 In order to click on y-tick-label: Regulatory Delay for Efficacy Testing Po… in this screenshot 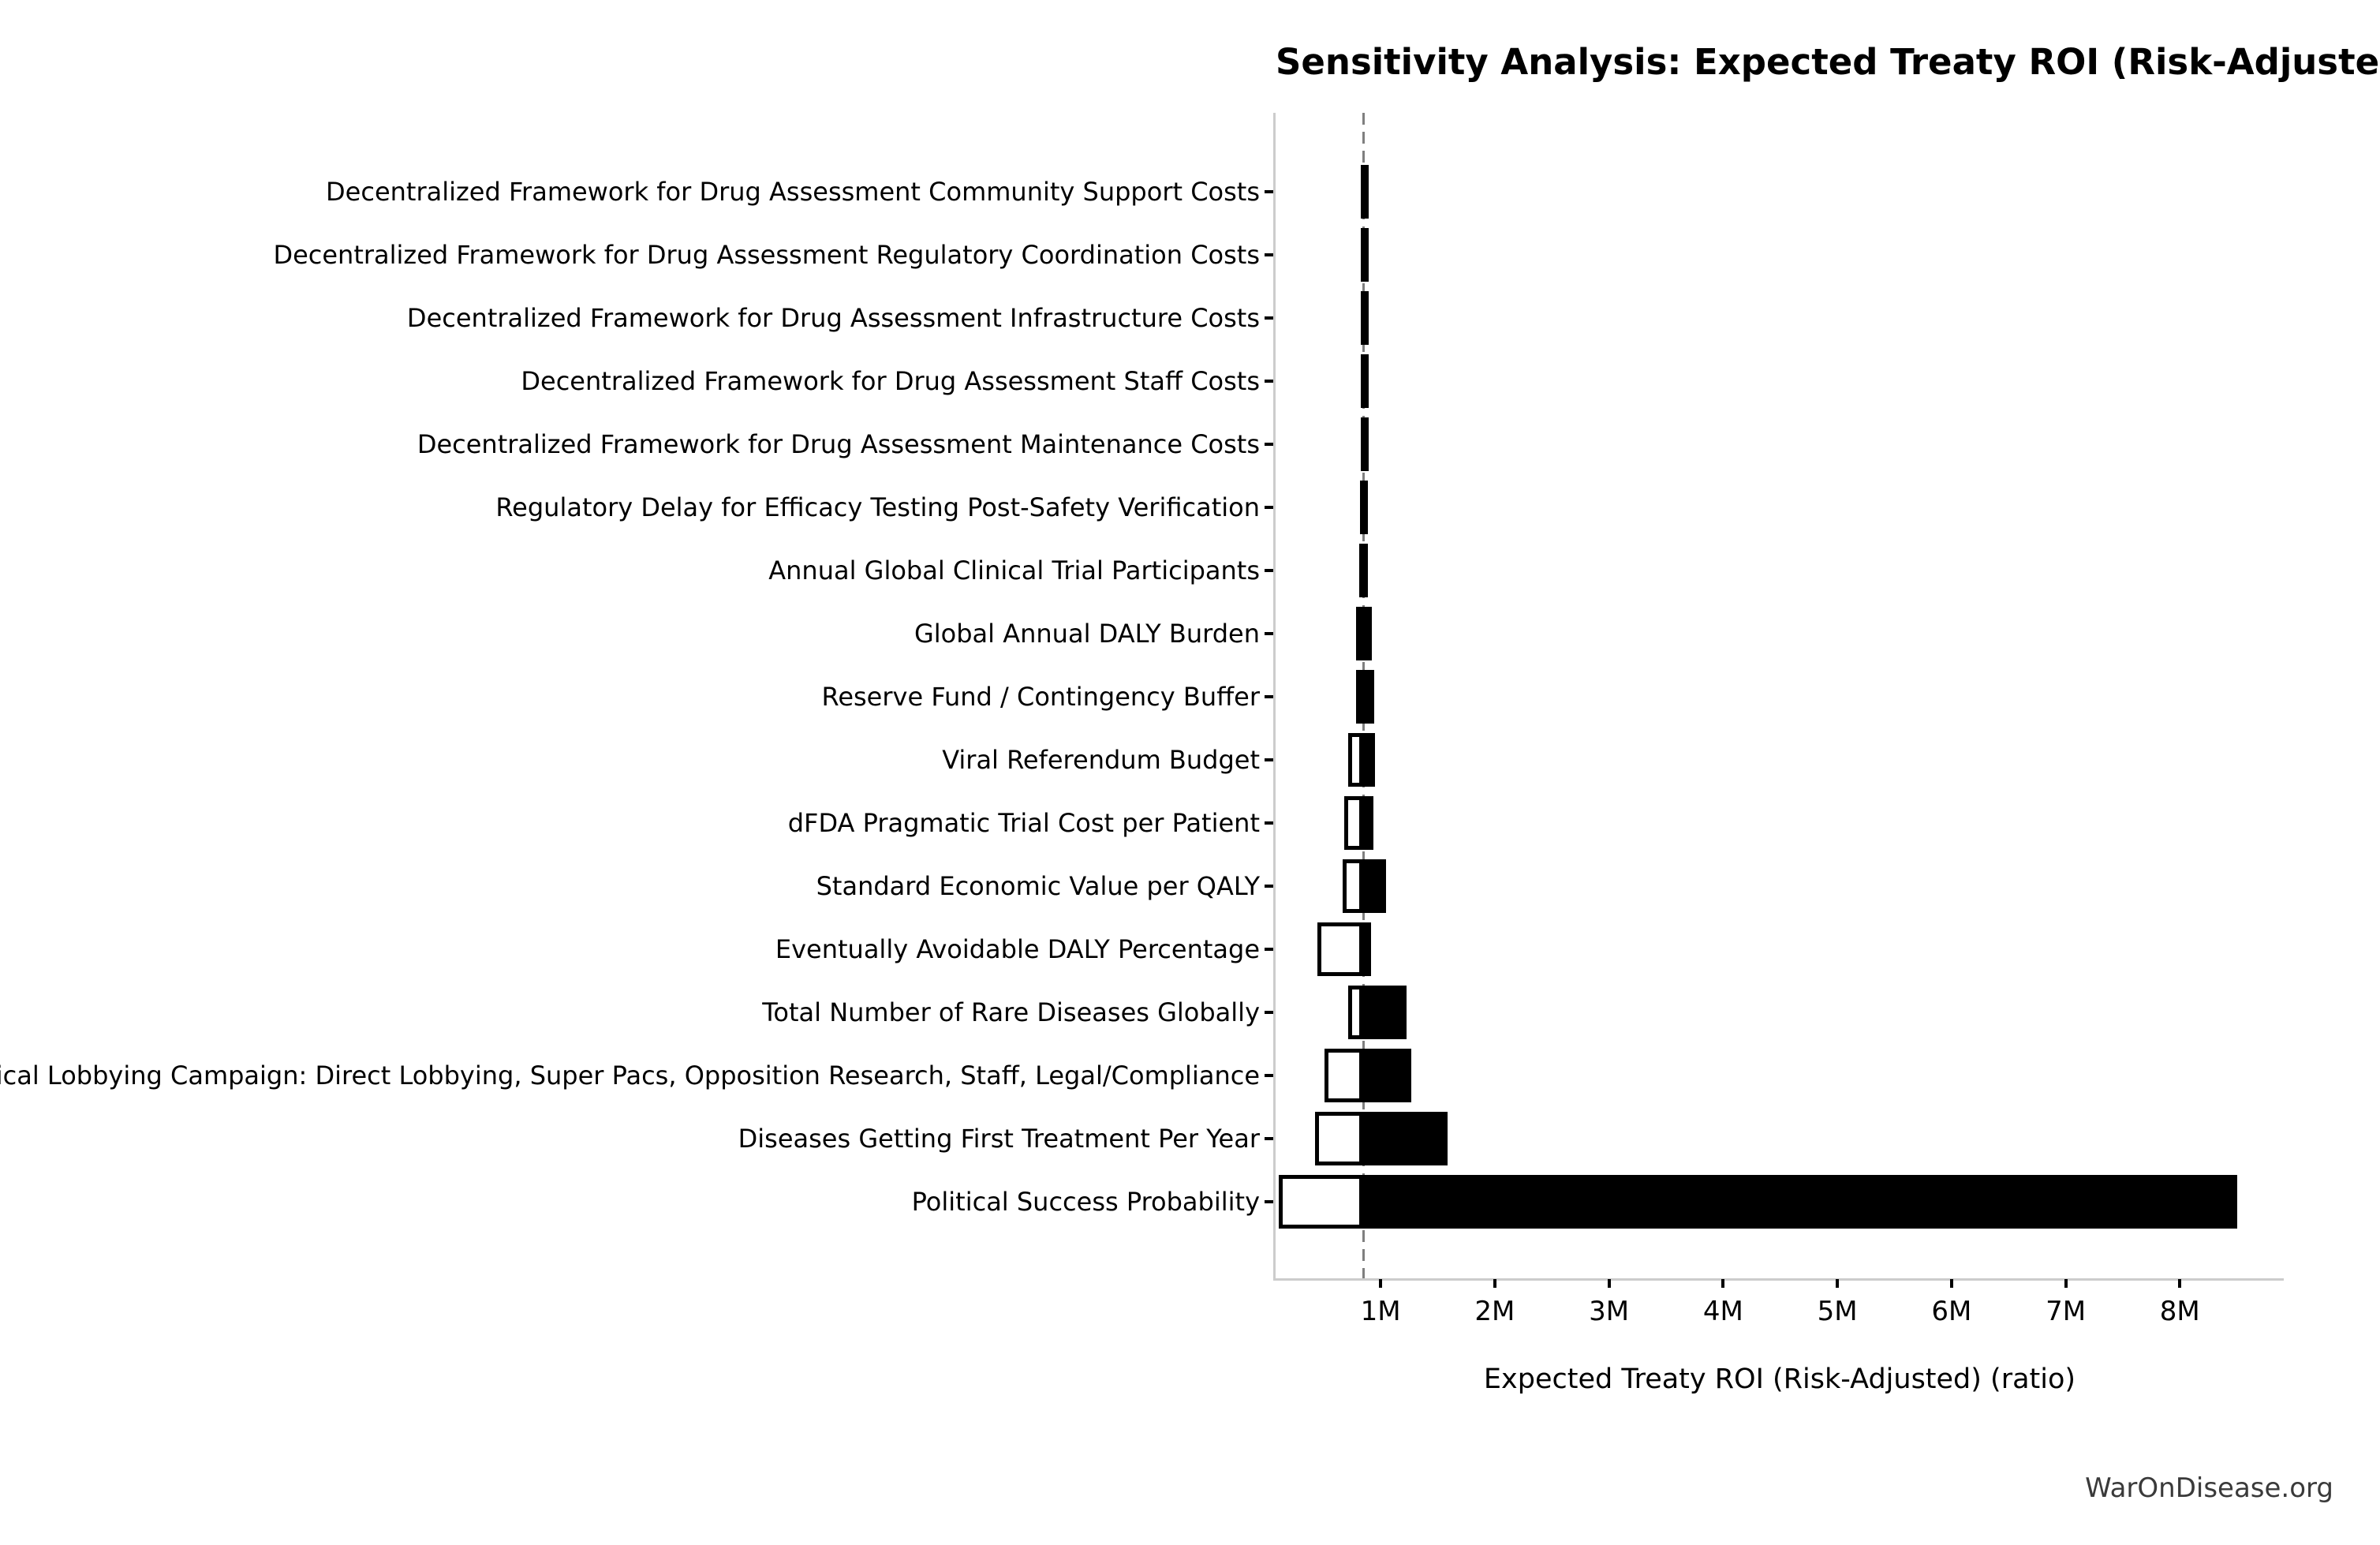, I will do `click(877, 507)`.